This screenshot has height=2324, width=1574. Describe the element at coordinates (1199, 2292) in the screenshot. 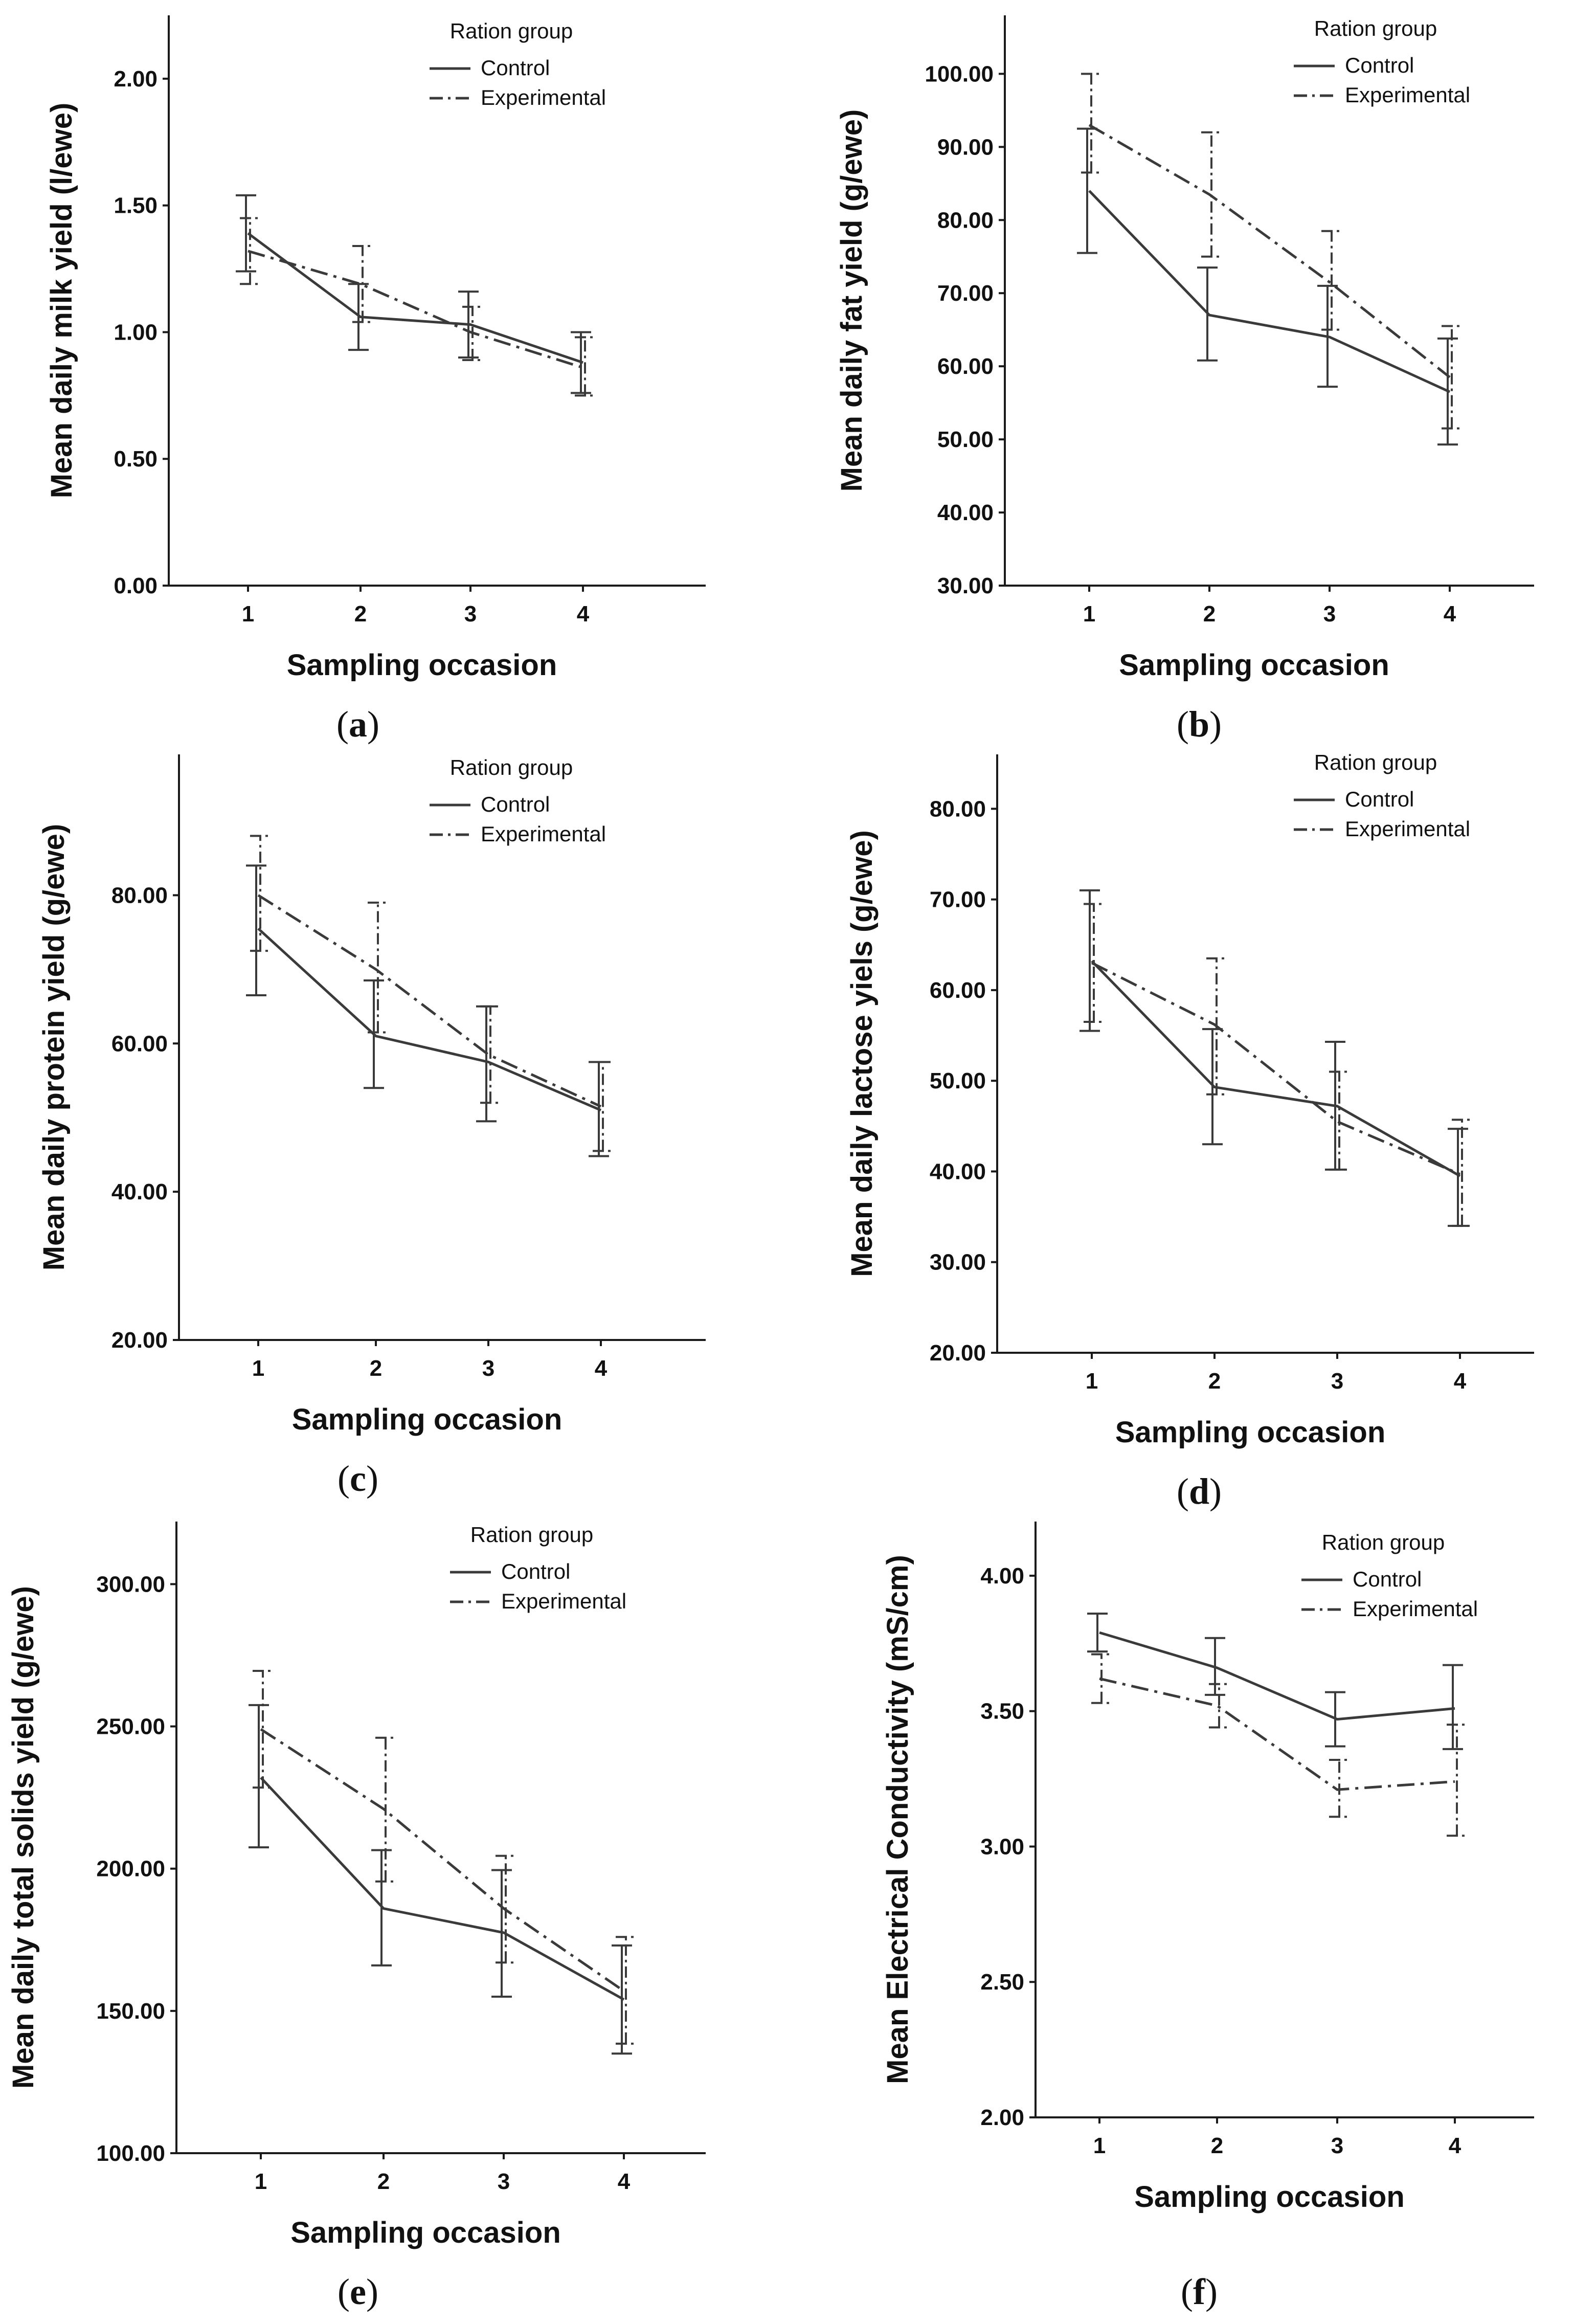

I see `panel-caption: (f)` at that location.